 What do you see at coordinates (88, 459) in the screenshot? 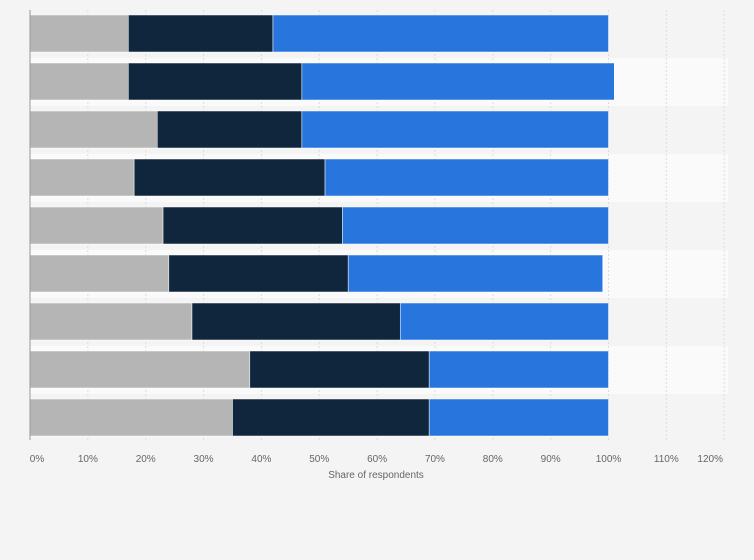
I see `x-tick-label: 10%` at bounding box center [88, 459].